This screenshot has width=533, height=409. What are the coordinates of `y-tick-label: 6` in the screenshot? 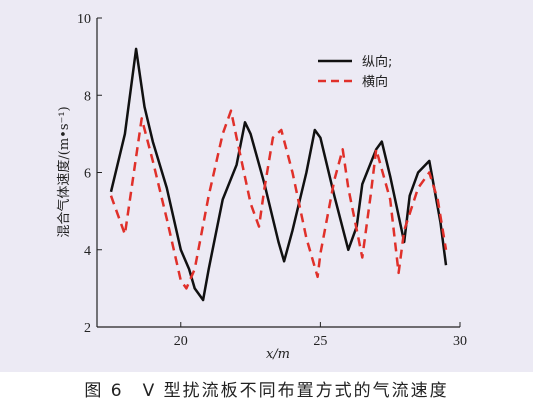 It's located at (87, 174).